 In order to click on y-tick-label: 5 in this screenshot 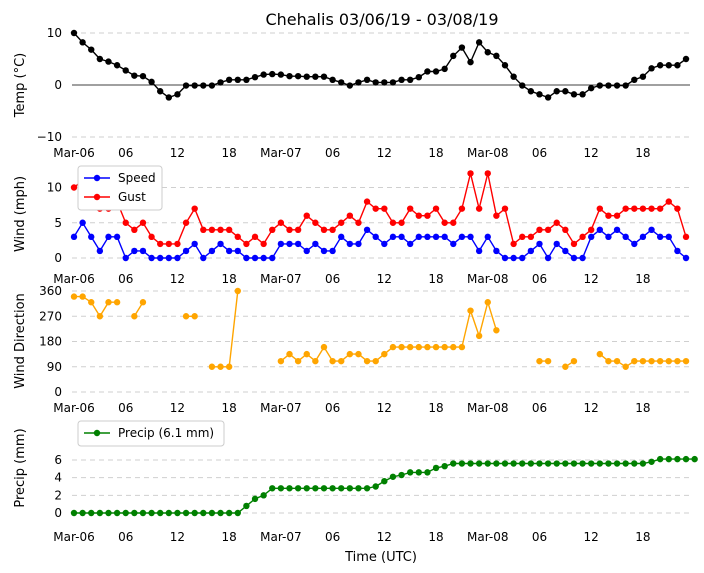, I will do `click(58, 223)`.